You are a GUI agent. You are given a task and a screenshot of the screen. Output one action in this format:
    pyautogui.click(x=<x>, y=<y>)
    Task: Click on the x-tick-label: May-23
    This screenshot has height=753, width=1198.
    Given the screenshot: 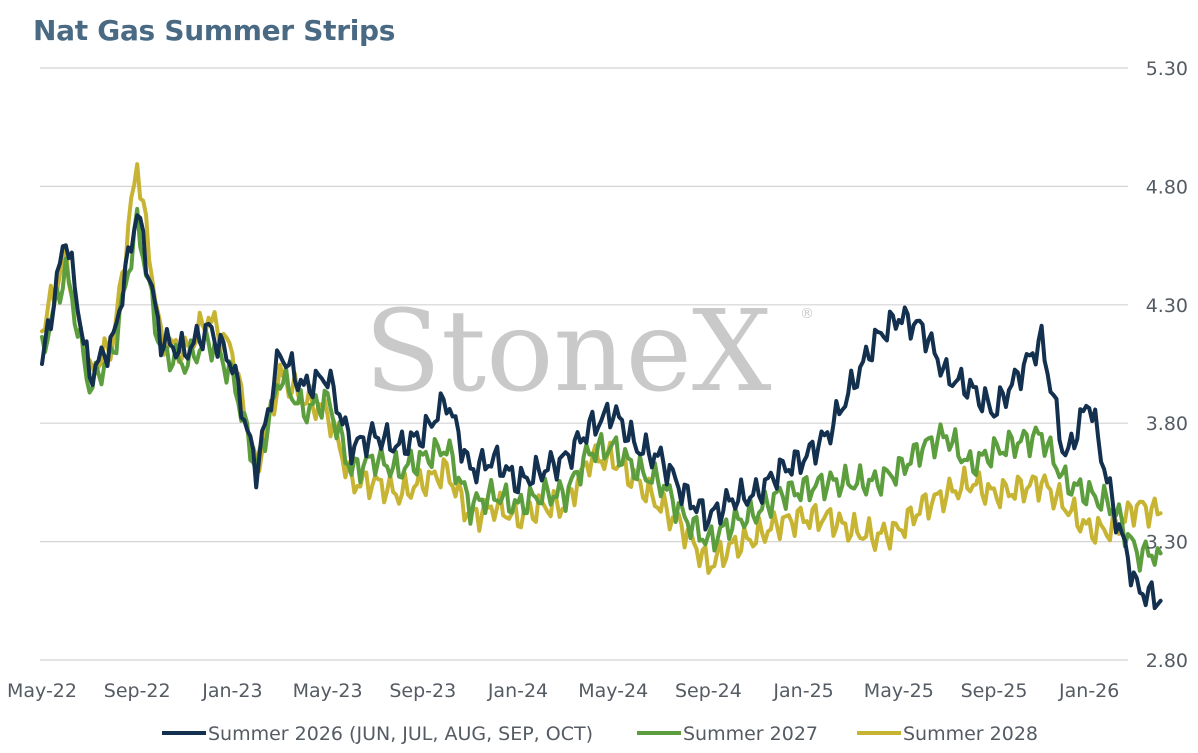 What is the action you would take?
    pyautogui.click(x=328, y=691)
    